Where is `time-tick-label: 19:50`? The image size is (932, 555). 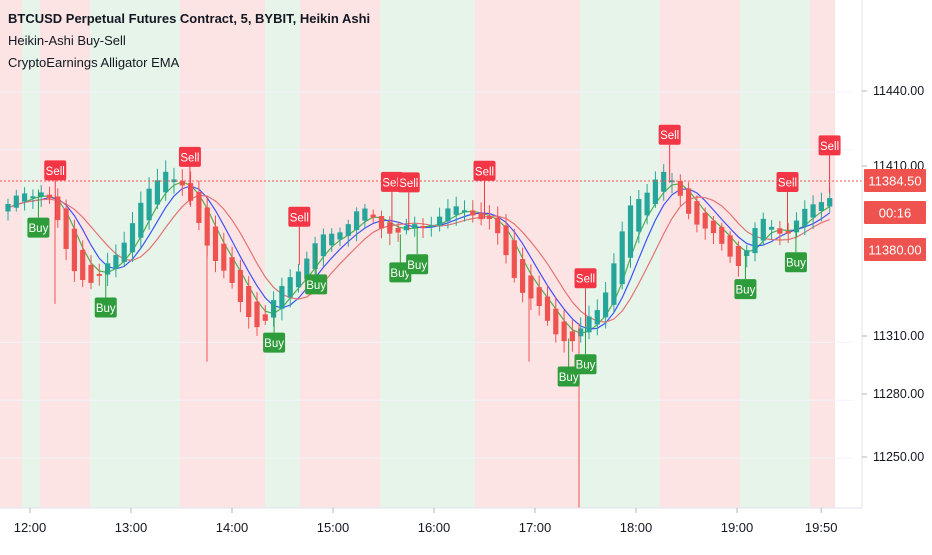
time-tick-label: 19:50 is located at coordinates (821, 527).